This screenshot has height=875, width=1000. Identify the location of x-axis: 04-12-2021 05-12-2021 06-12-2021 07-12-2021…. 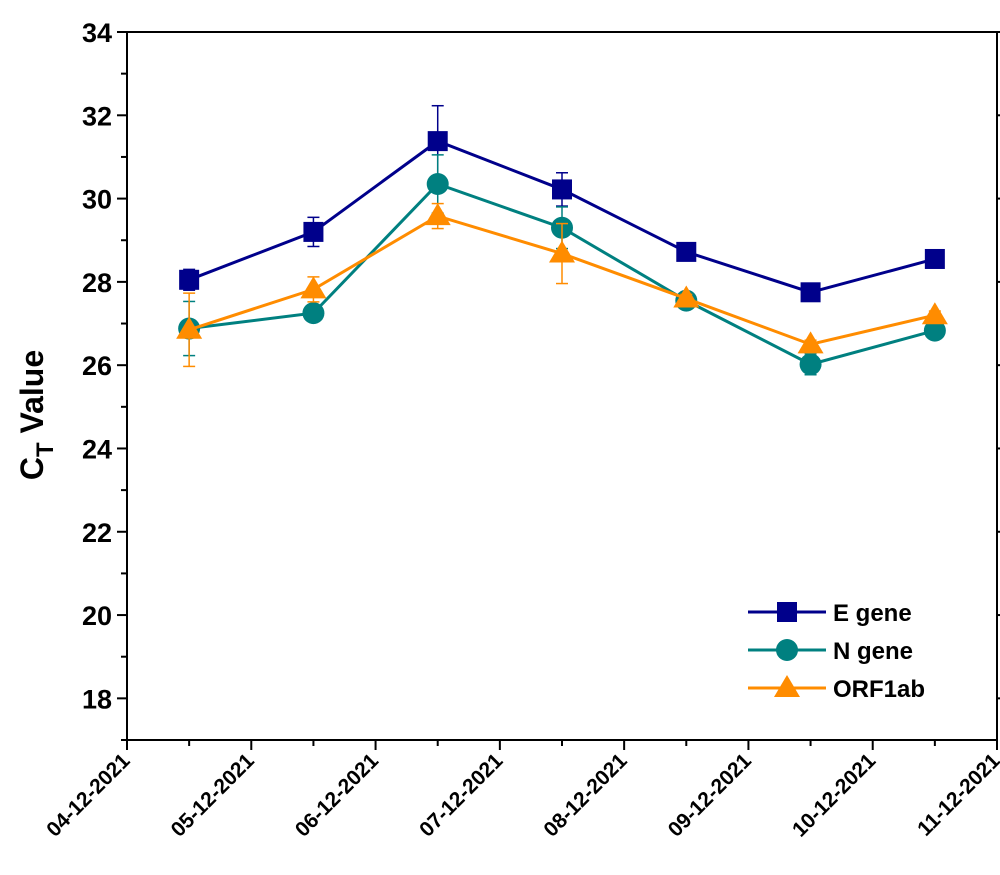
(521, 790).